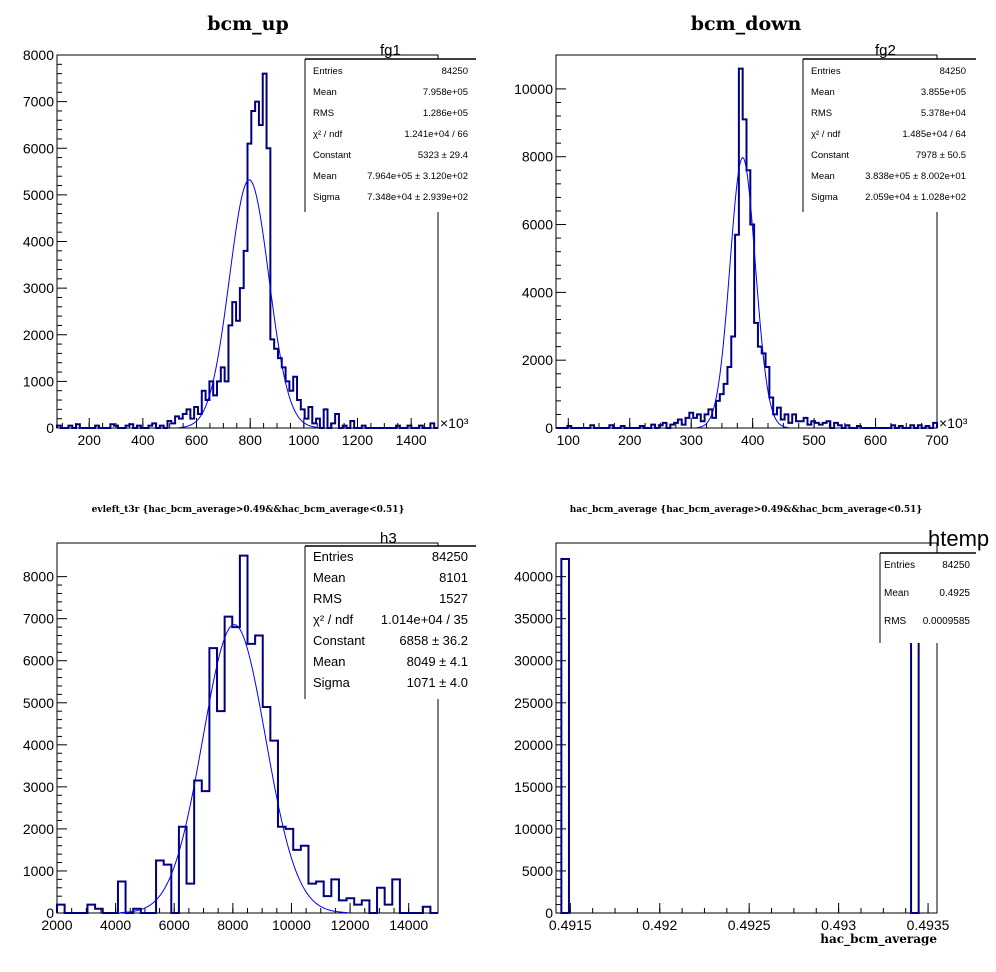 Image resolution: width=996 pixels, height=972 pixels. Describe the element at coordinates (943, 113) in the screenshot. I see `stat-value: 5.378e+04` at that location.